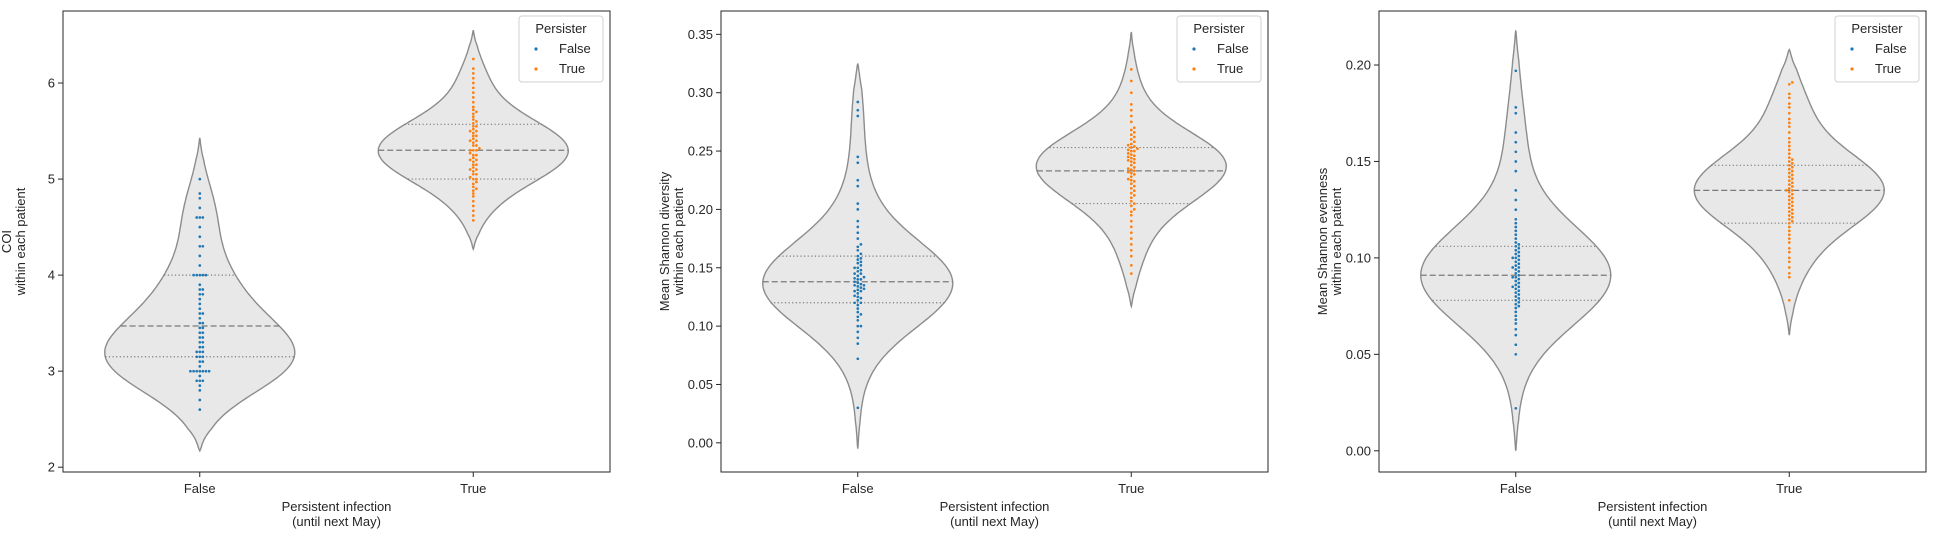 The image size is (1933, 541). What do you see at coordinates (51, 467) in the screenshot?
I see `y-tick-label: 2` at bounding box center [51, 467].